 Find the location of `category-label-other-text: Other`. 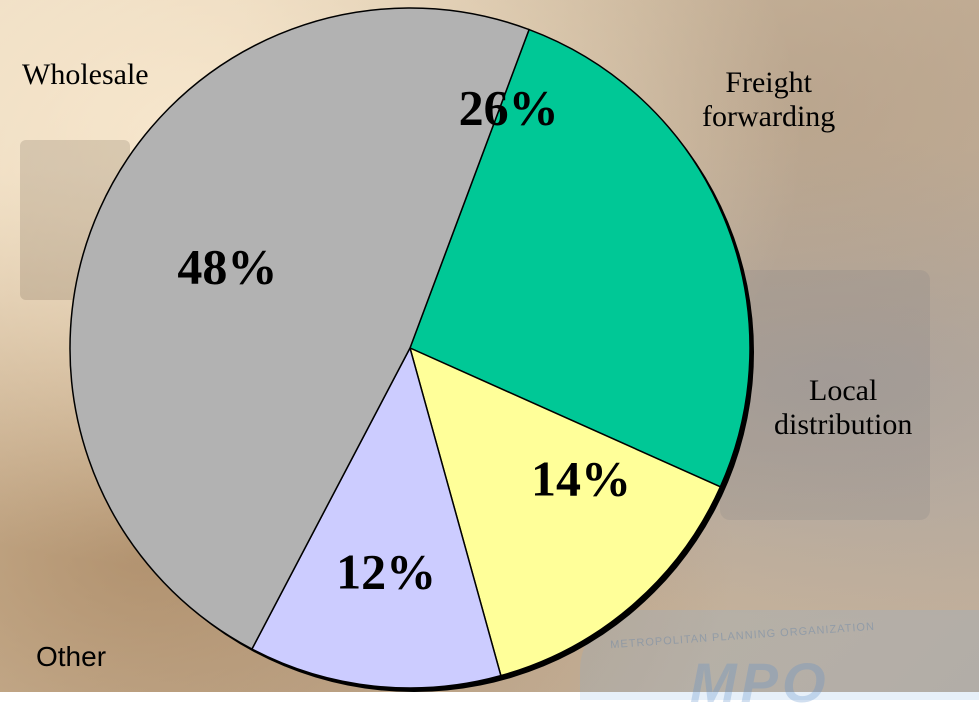

category-label-other-text: Other is located at coordinates (71, 656).